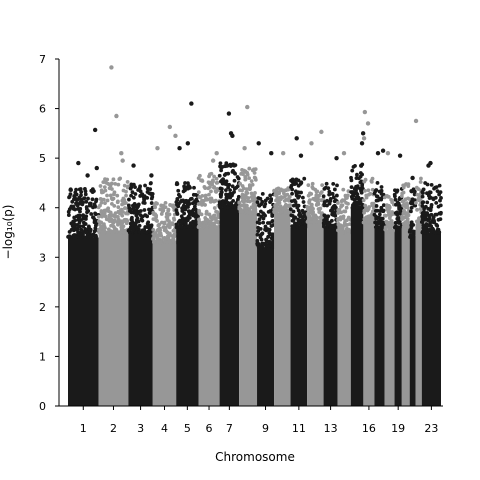  What do you see at coordinates (140, 428) in the screenshot?
I see `x-tick-label: 3` at bounding box center [140, 428].